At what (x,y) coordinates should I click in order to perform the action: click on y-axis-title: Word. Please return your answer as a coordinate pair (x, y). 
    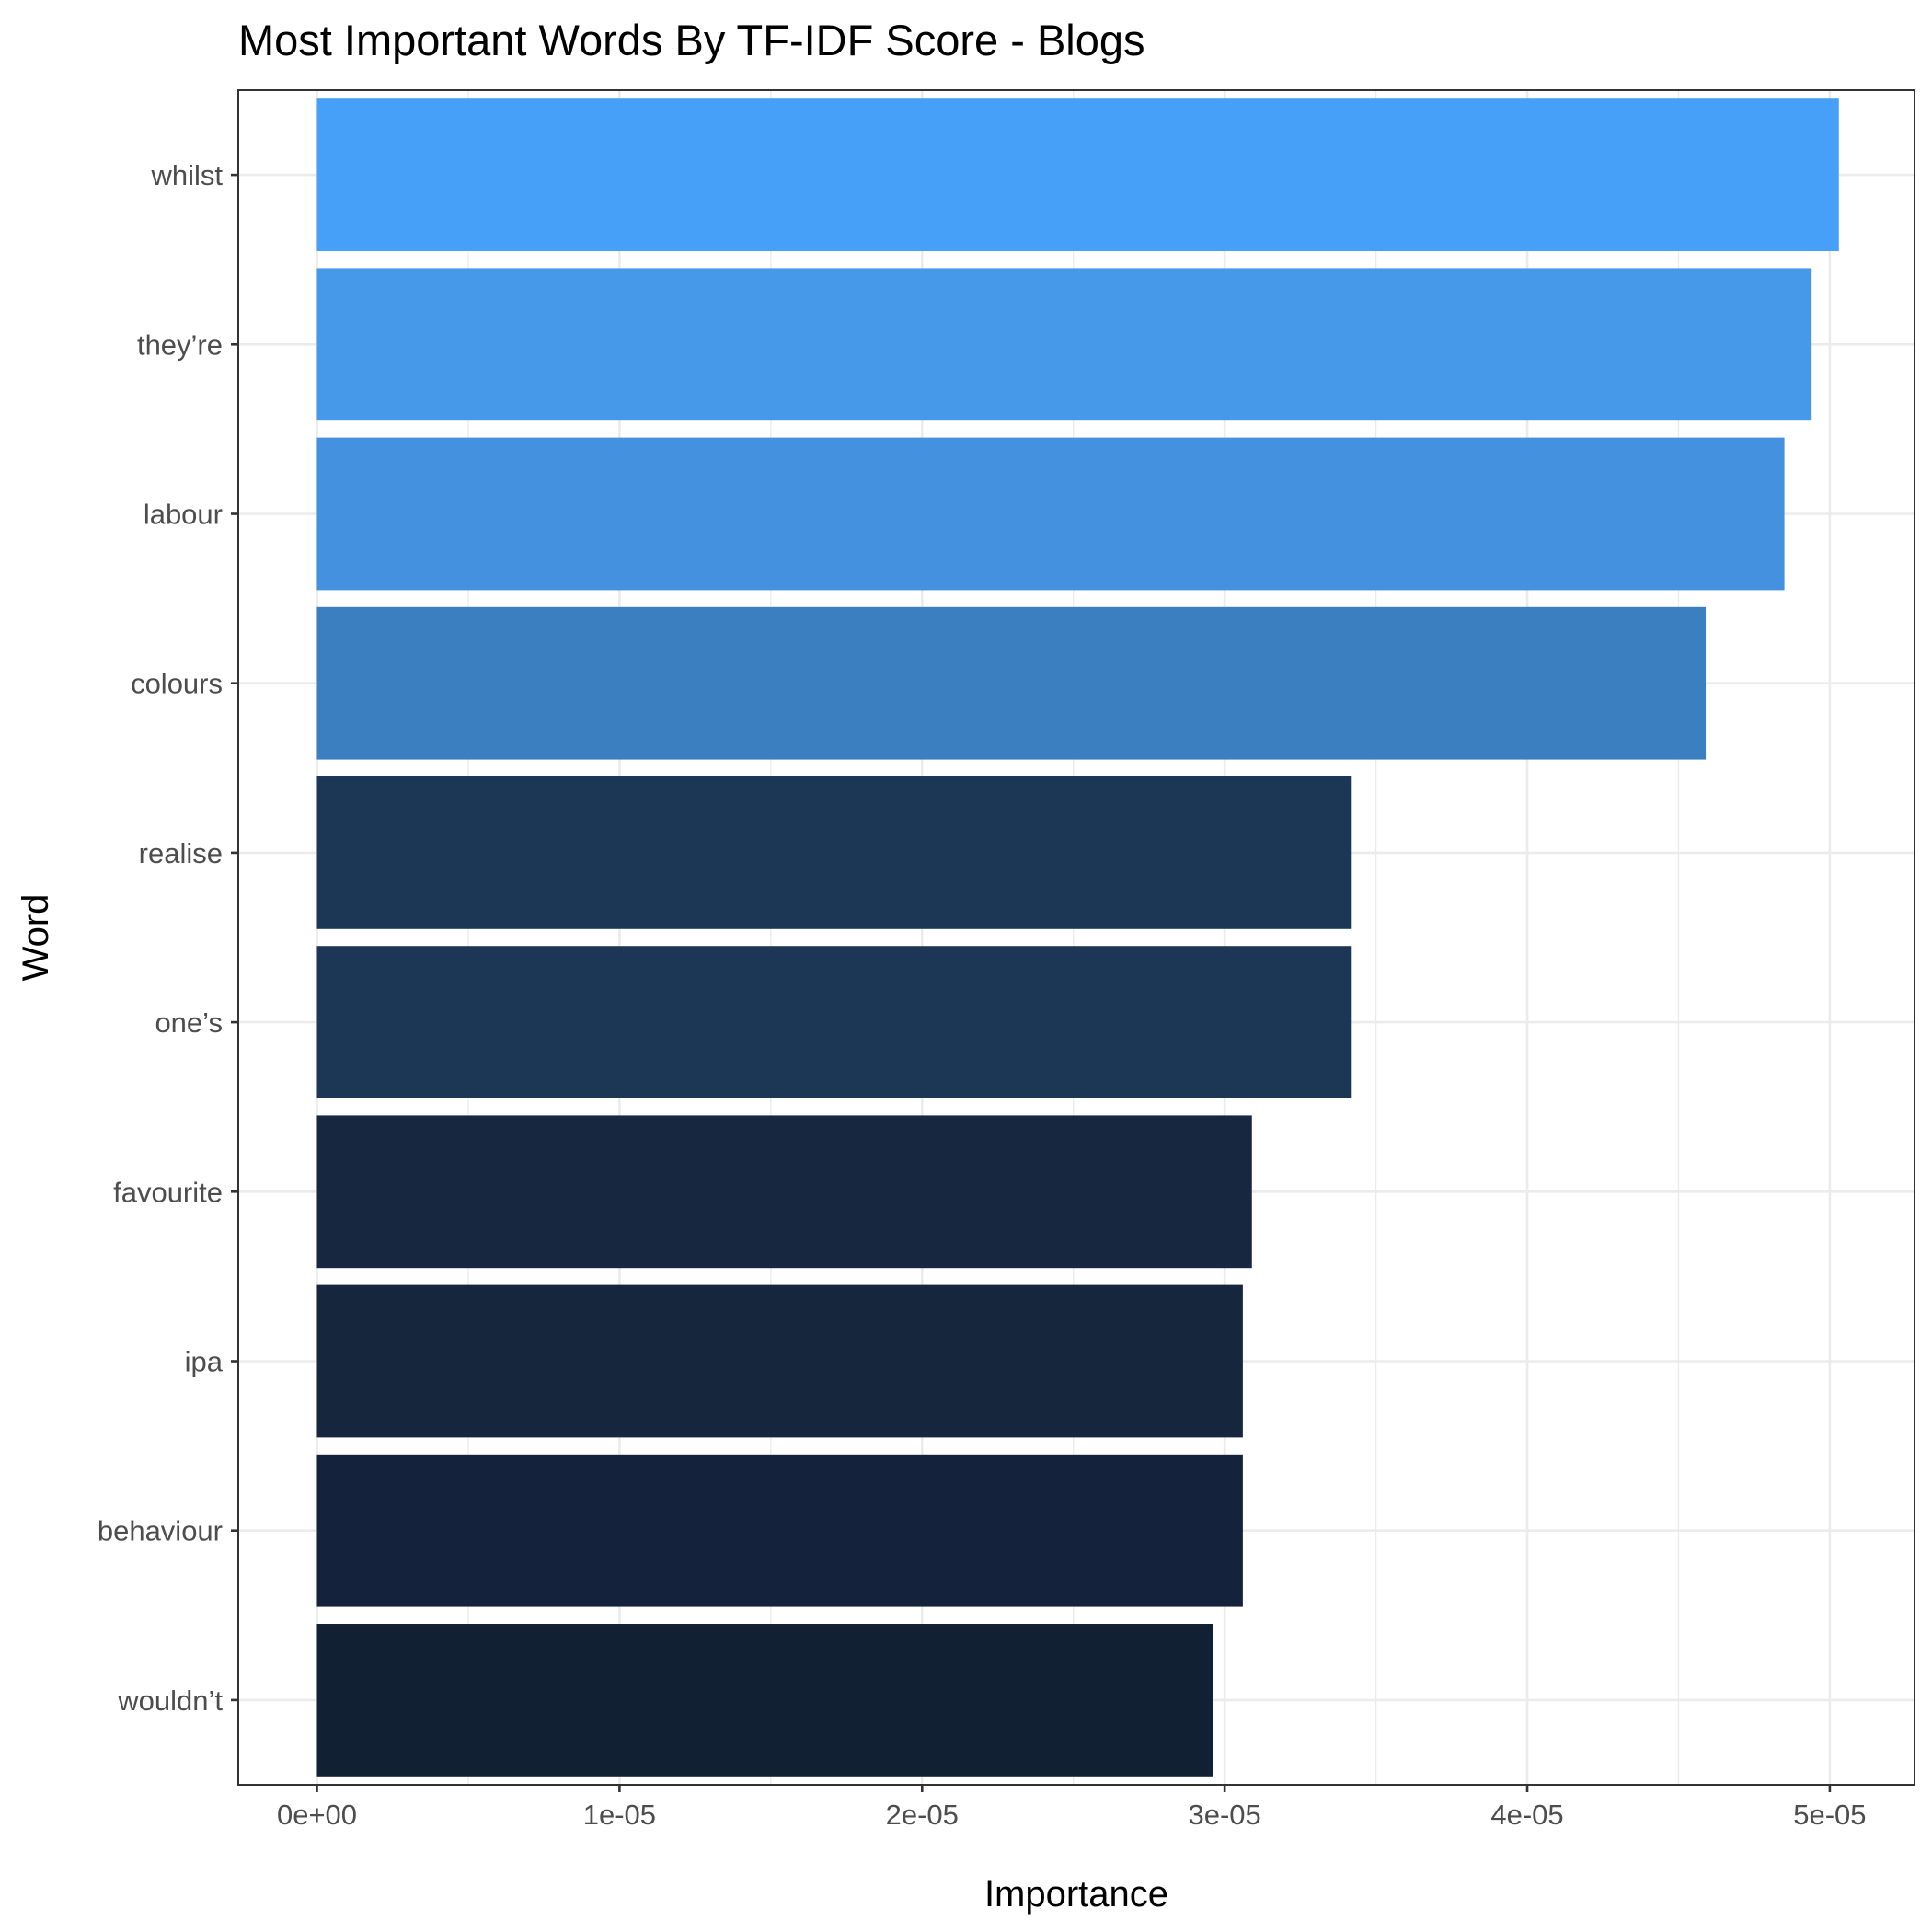
    Looking at the image, I should click on (36, 938).